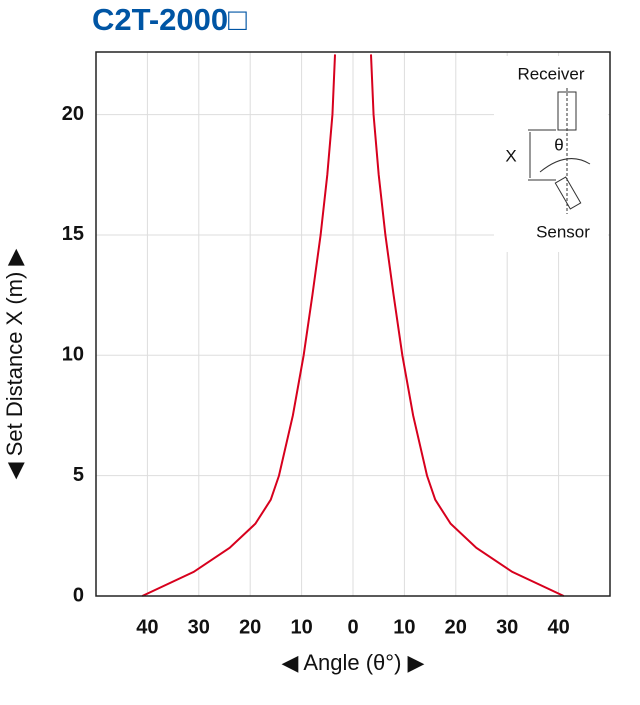 The width and height of the screenshot is (640, 705). I want to click on y-axis-label: ◀ Set Distance X (m) ▶, so click(14, 364).